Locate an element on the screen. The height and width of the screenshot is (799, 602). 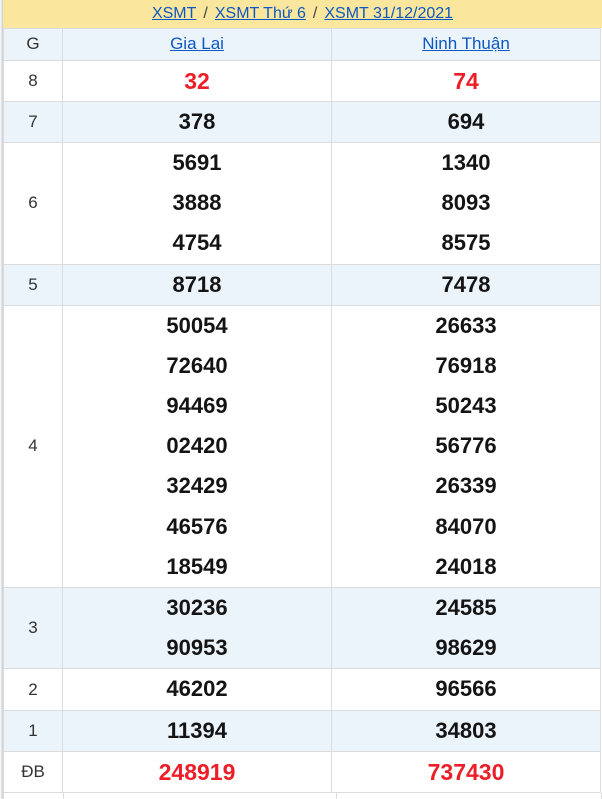
province-link-ninh-thuan: Ninh Thuận is located at coordinates (466, 44).